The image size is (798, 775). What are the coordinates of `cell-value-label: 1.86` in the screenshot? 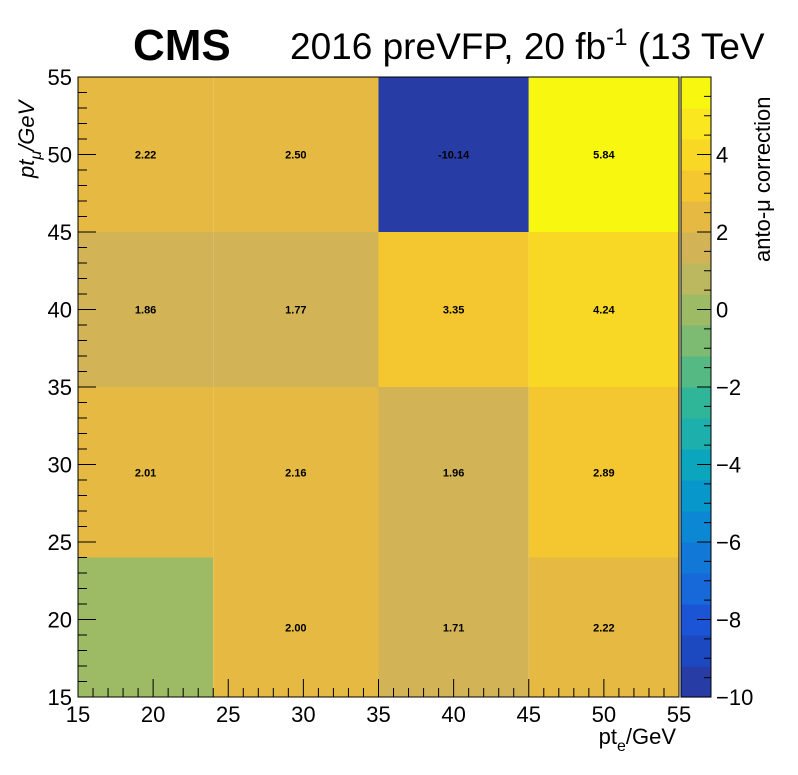 It's located at (145, 311).